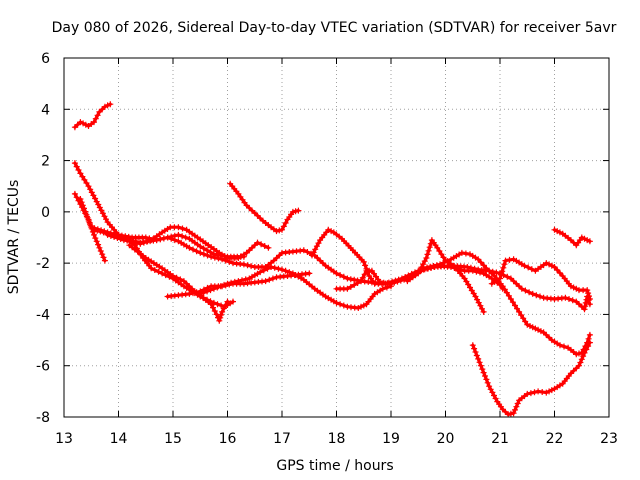  I want to click on x-tick-label: 17, so click(282, 439).